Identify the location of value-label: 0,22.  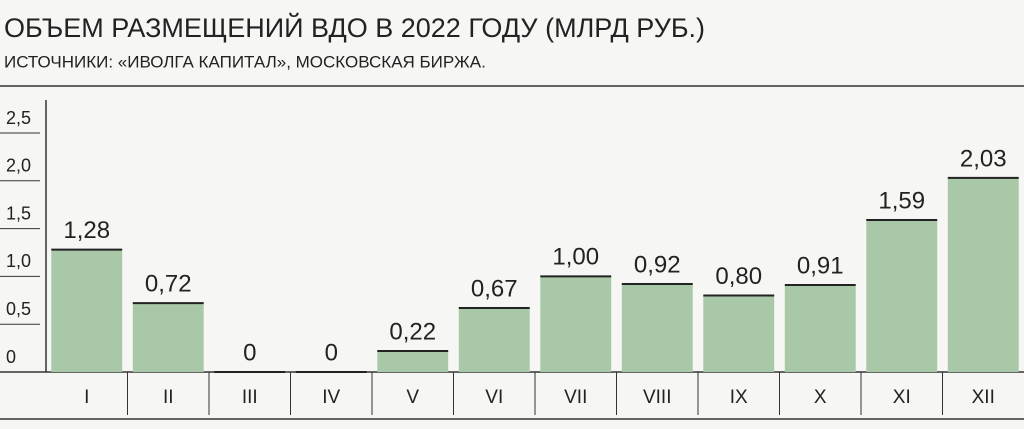
(412, 331).